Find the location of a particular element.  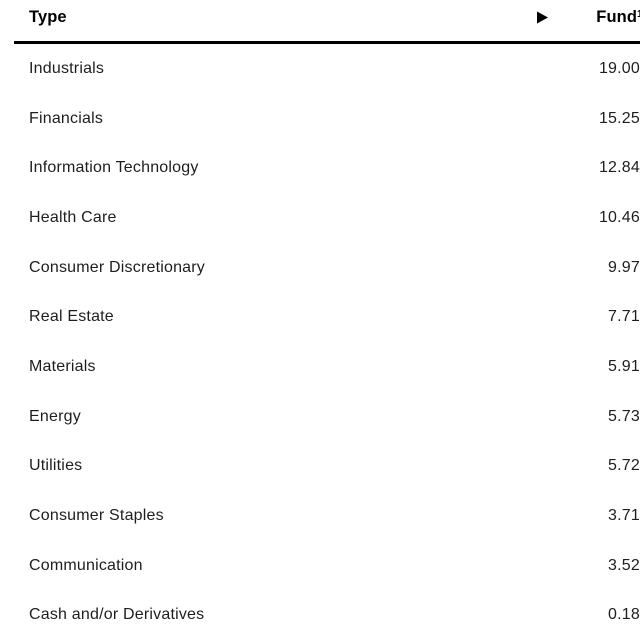

table-row: Financials 15.25 is located at coordinates (320, 119).